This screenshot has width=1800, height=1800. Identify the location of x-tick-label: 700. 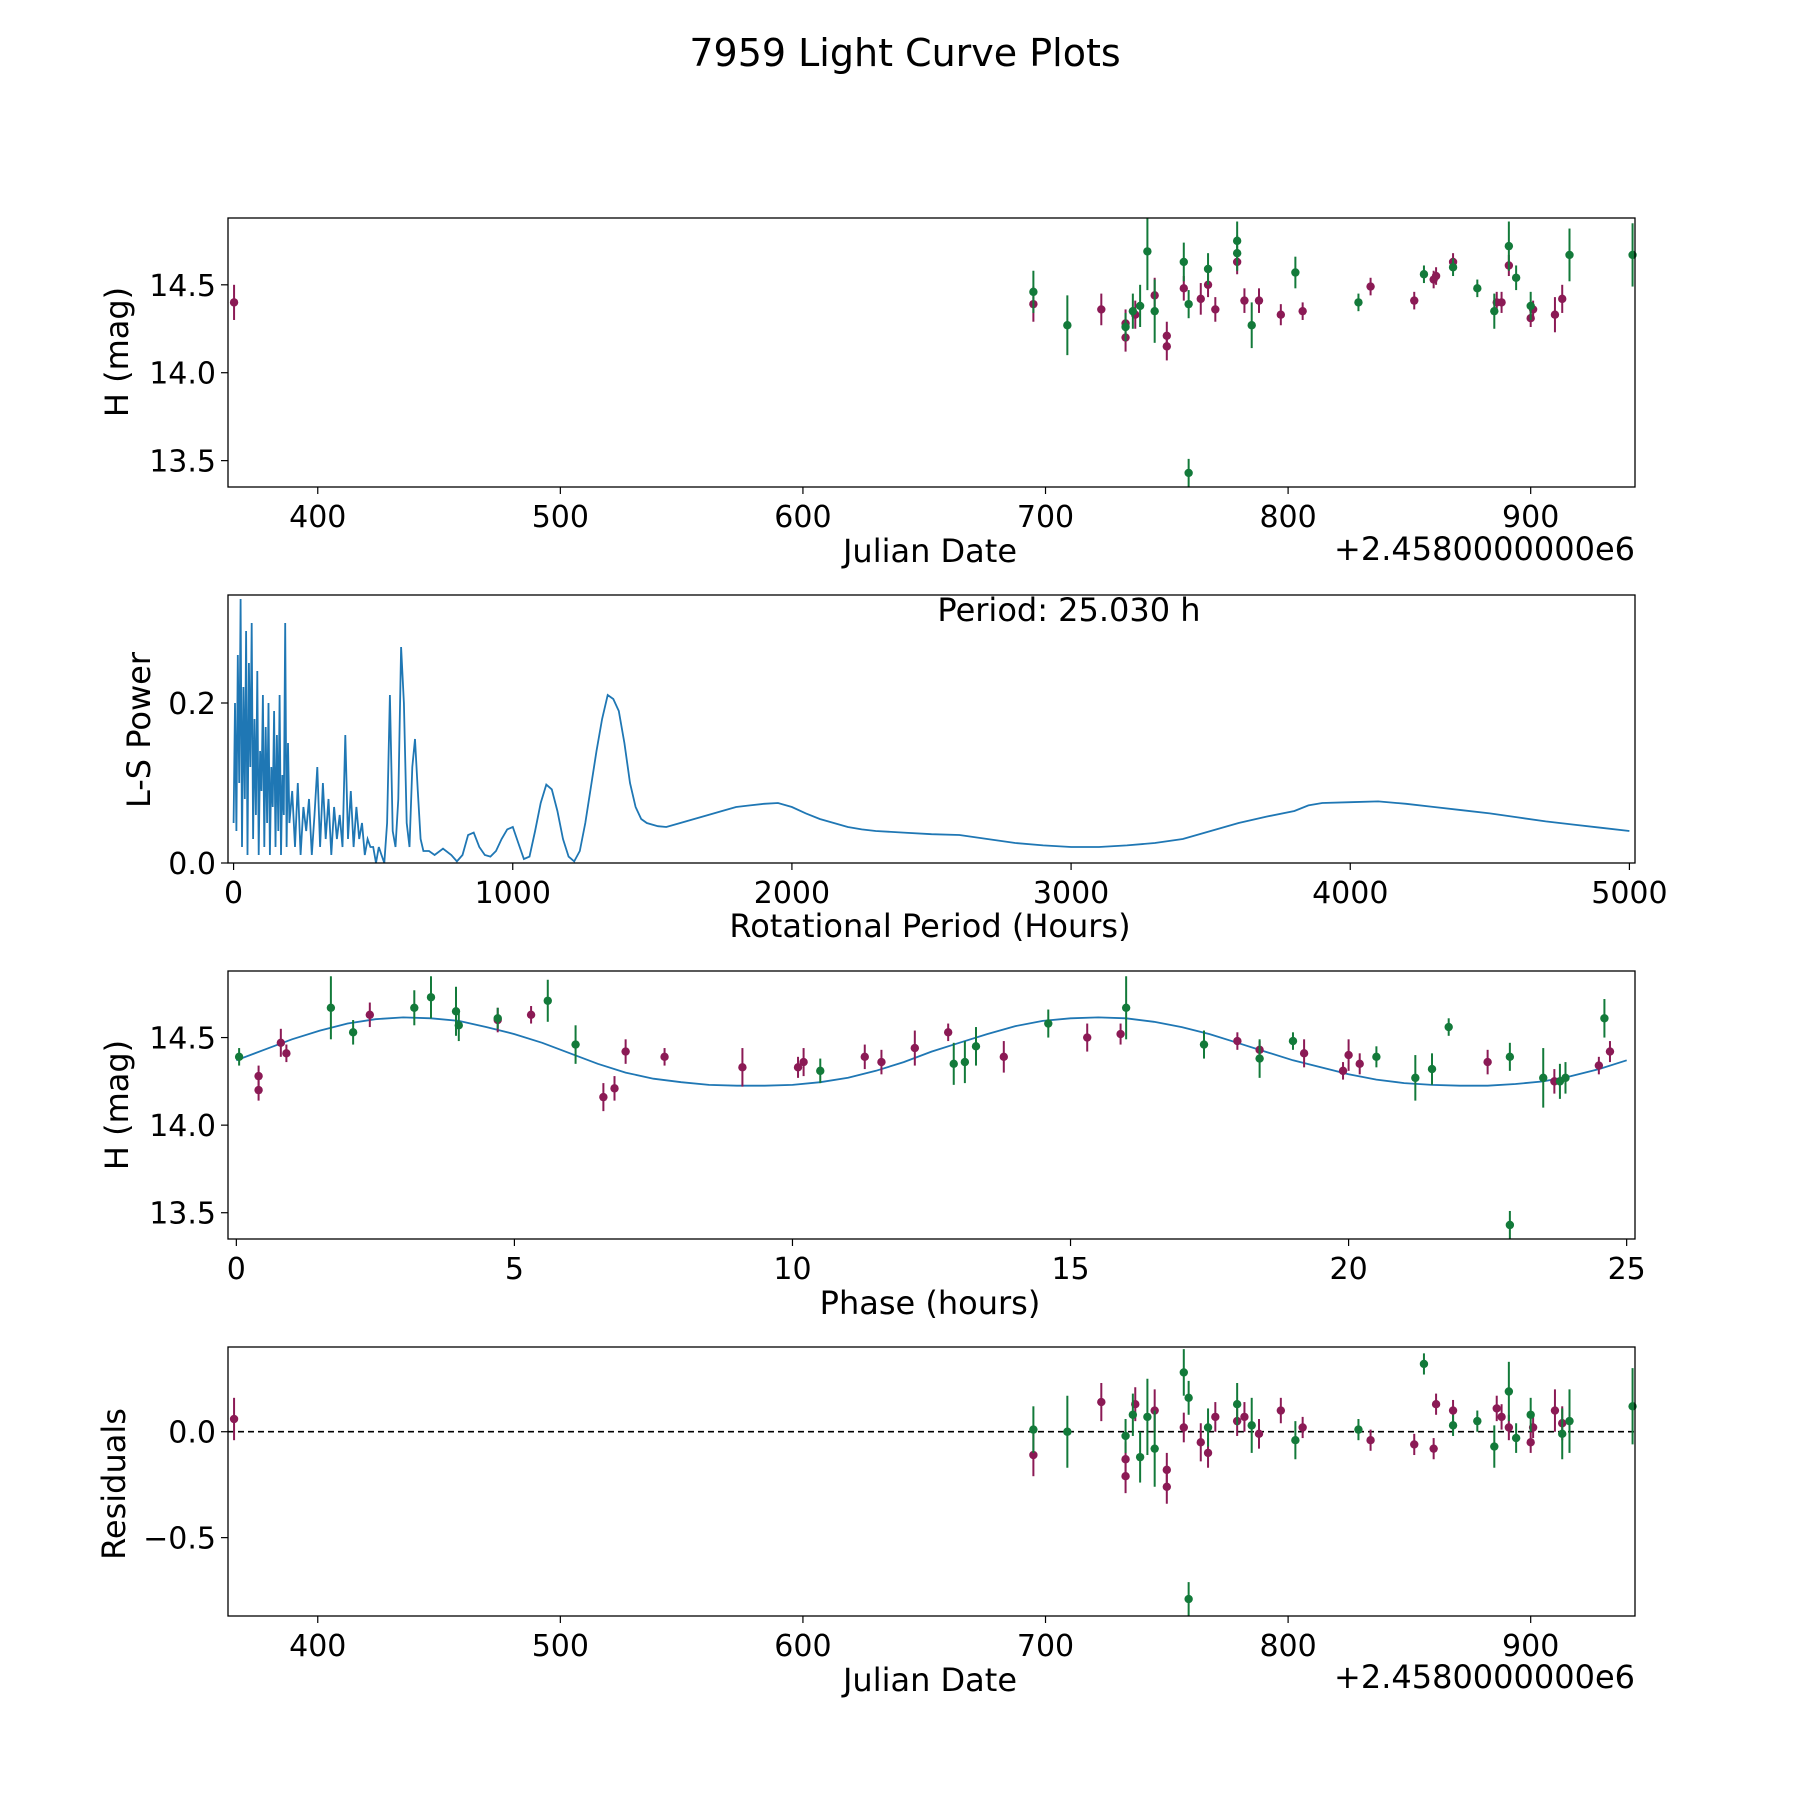
(1045, 1646).